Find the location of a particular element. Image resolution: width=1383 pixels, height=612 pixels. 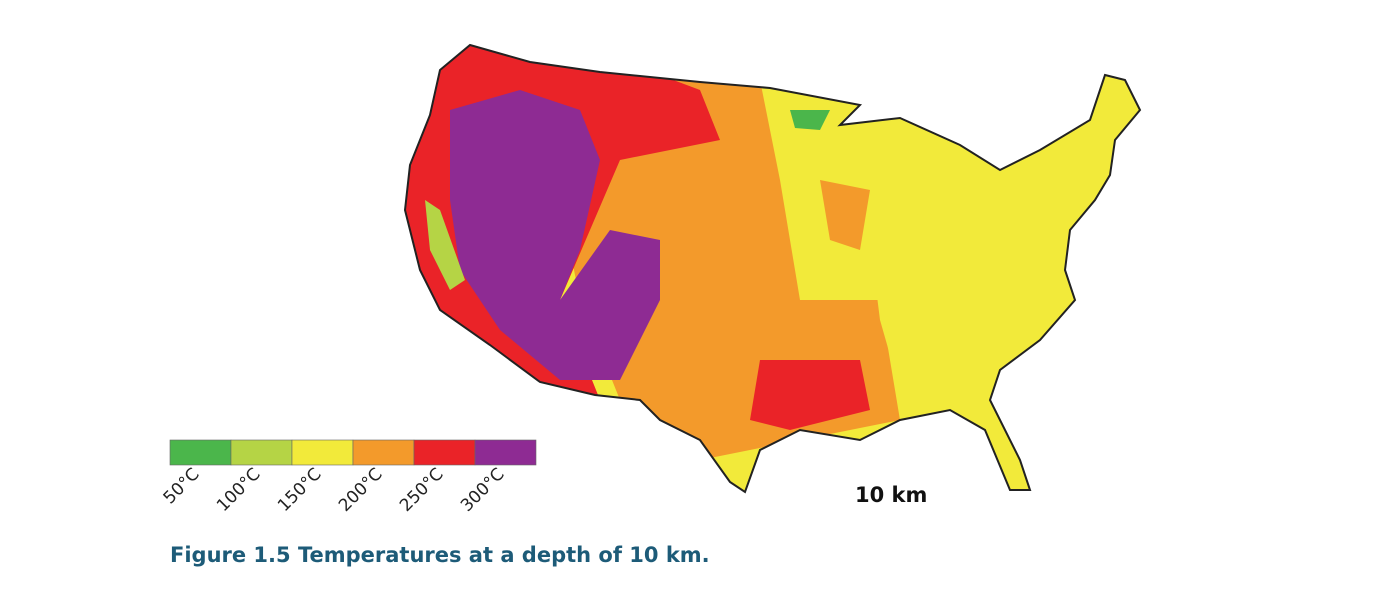

legend-label: 50°C is located at coordinates (182, 486).